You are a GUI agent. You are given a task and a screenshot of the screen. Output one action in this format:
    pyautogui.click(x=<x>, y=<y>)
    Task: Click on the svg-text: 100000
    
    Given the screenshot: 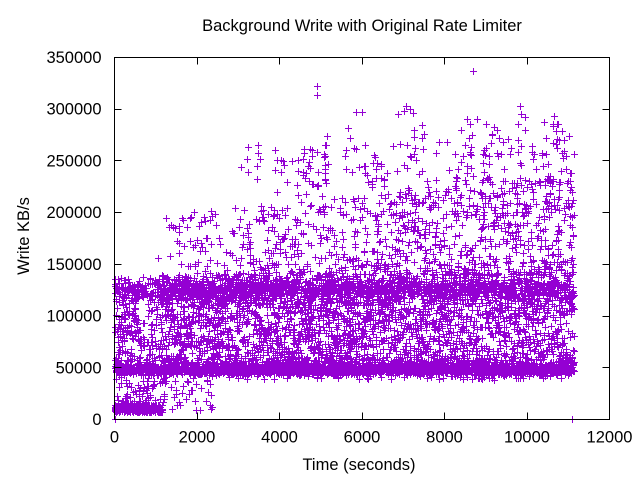 What is the action you would take?
    pyautogui.click(x=73, y=317)
    